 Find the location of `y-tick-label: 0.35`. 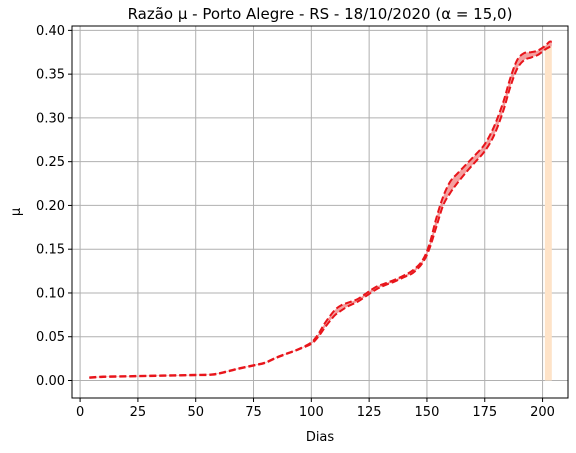

y-tick-label: 0.35 is located at coordinates (50, 75).